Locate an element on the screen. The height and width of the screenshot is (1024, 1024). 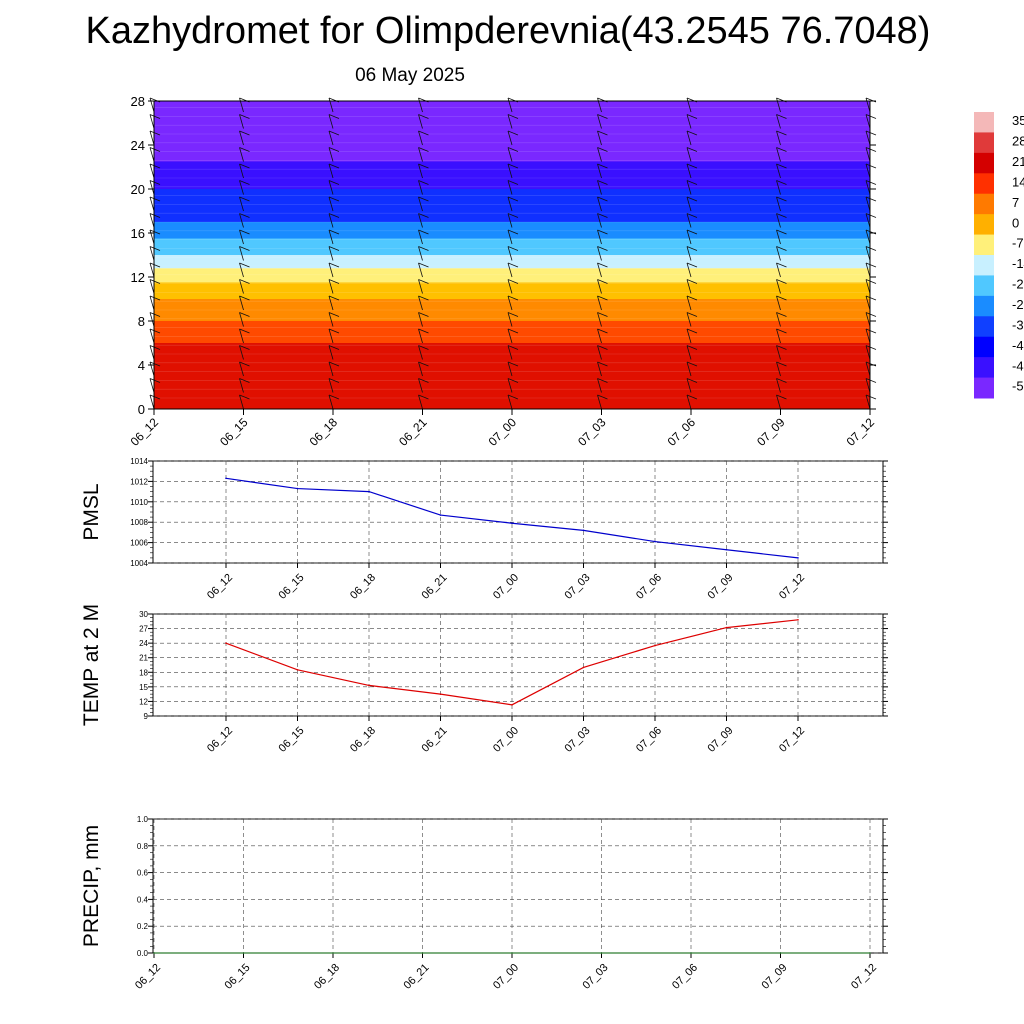
y-tick-label: 0.6 is located at coordinates (143, 873).